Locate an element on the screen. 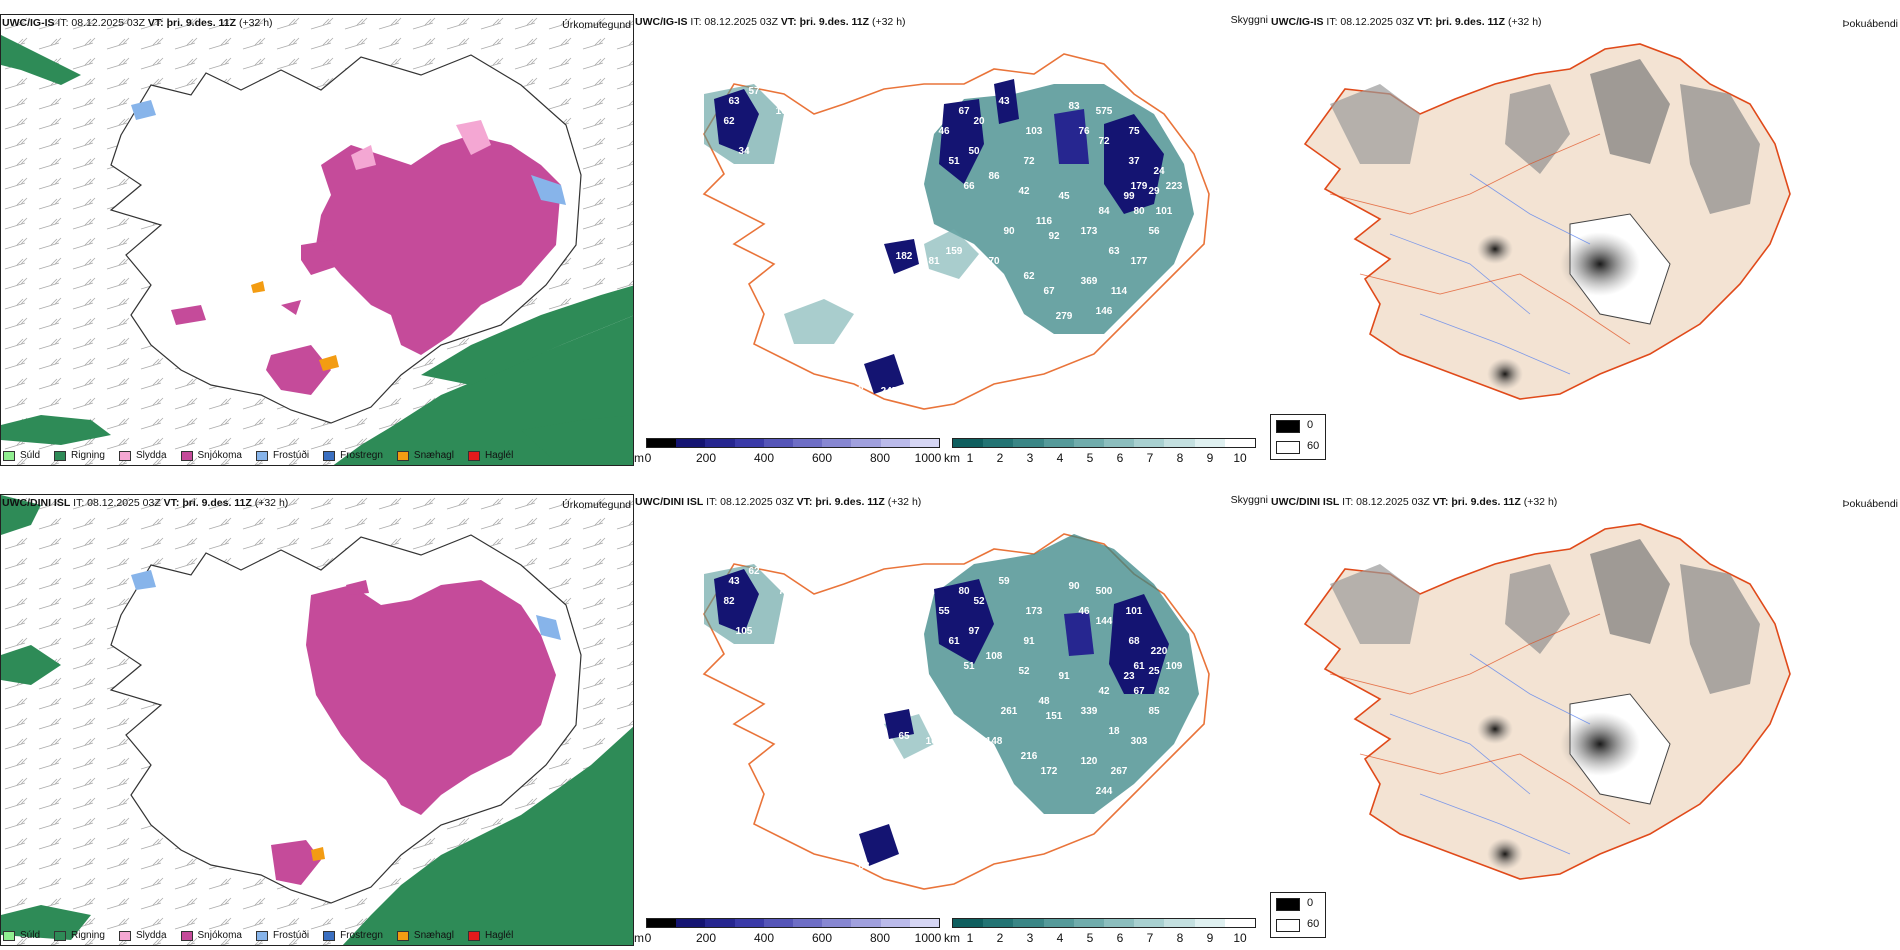  cloud-base-label: 216 is located at coordinates (1029, 756).